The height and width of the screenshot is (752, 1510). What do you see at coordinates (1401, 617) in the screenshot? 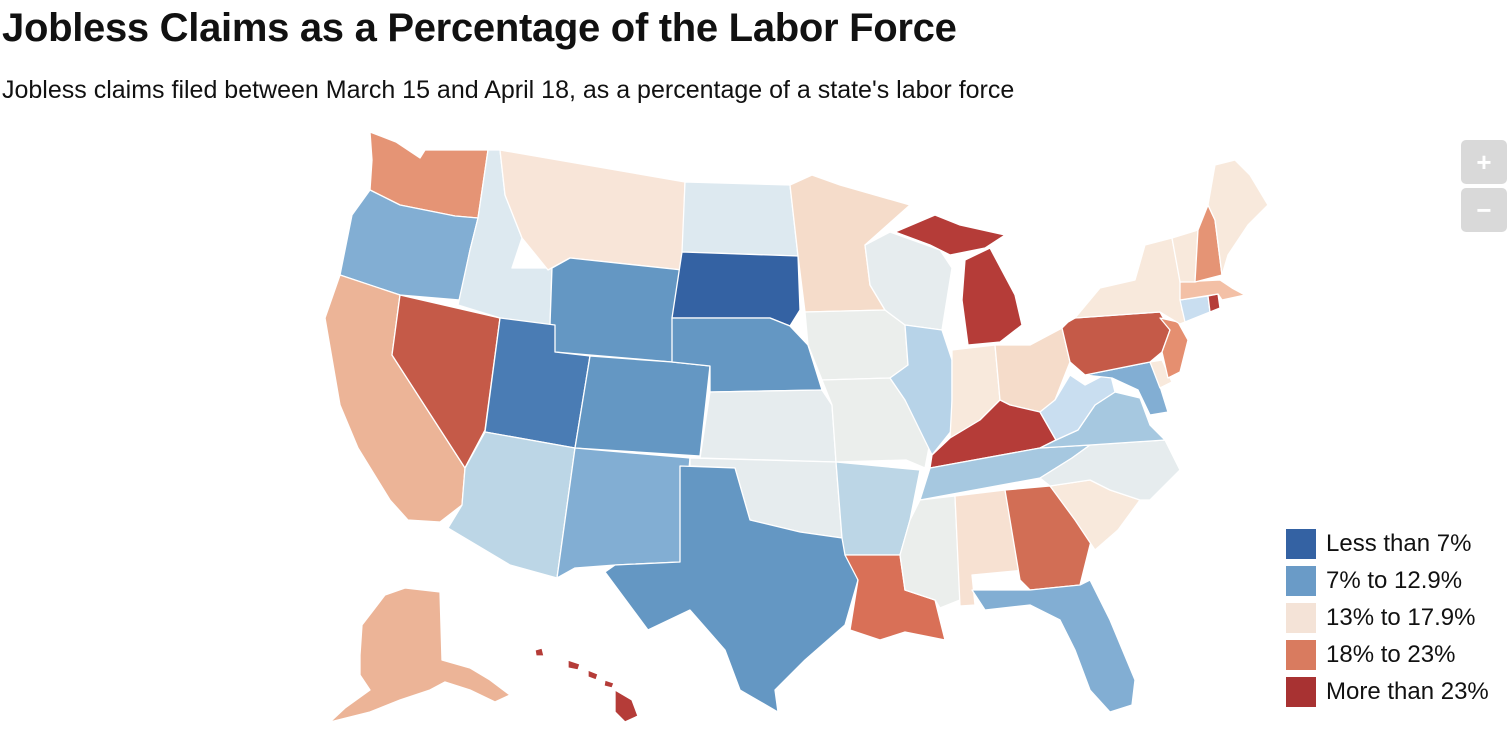
I see `legend-label: 13% to 17.9%` at bounding box center [1401, 617].